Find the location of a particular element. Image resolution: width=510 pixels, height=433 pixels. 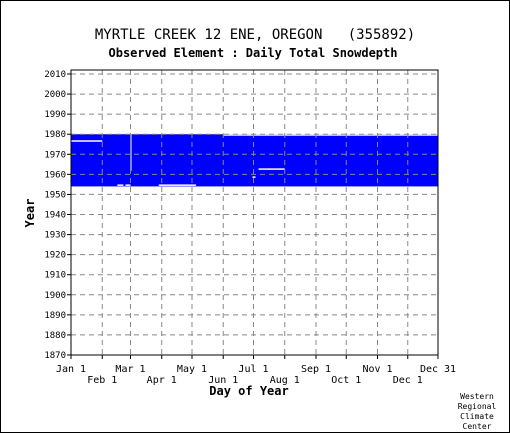

y-tick-label: 1920 is located at coordinates (55, 256).